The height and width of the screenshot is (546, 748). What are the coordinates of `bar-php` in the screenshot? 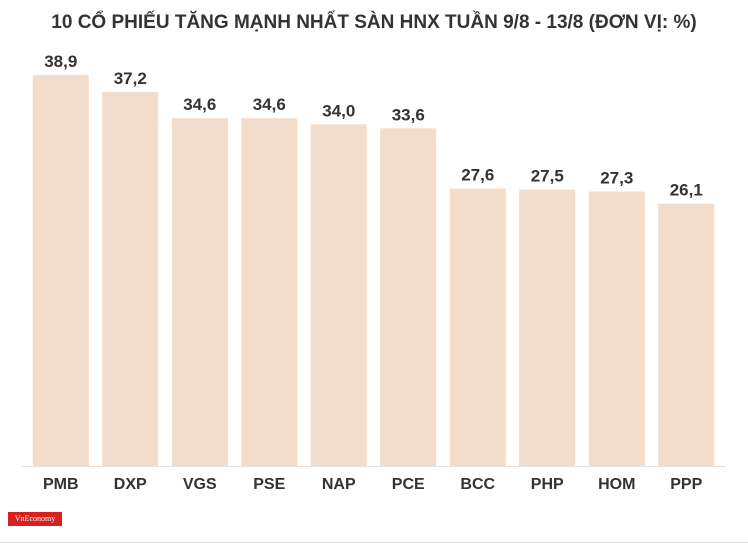 It's located at (547, 327).